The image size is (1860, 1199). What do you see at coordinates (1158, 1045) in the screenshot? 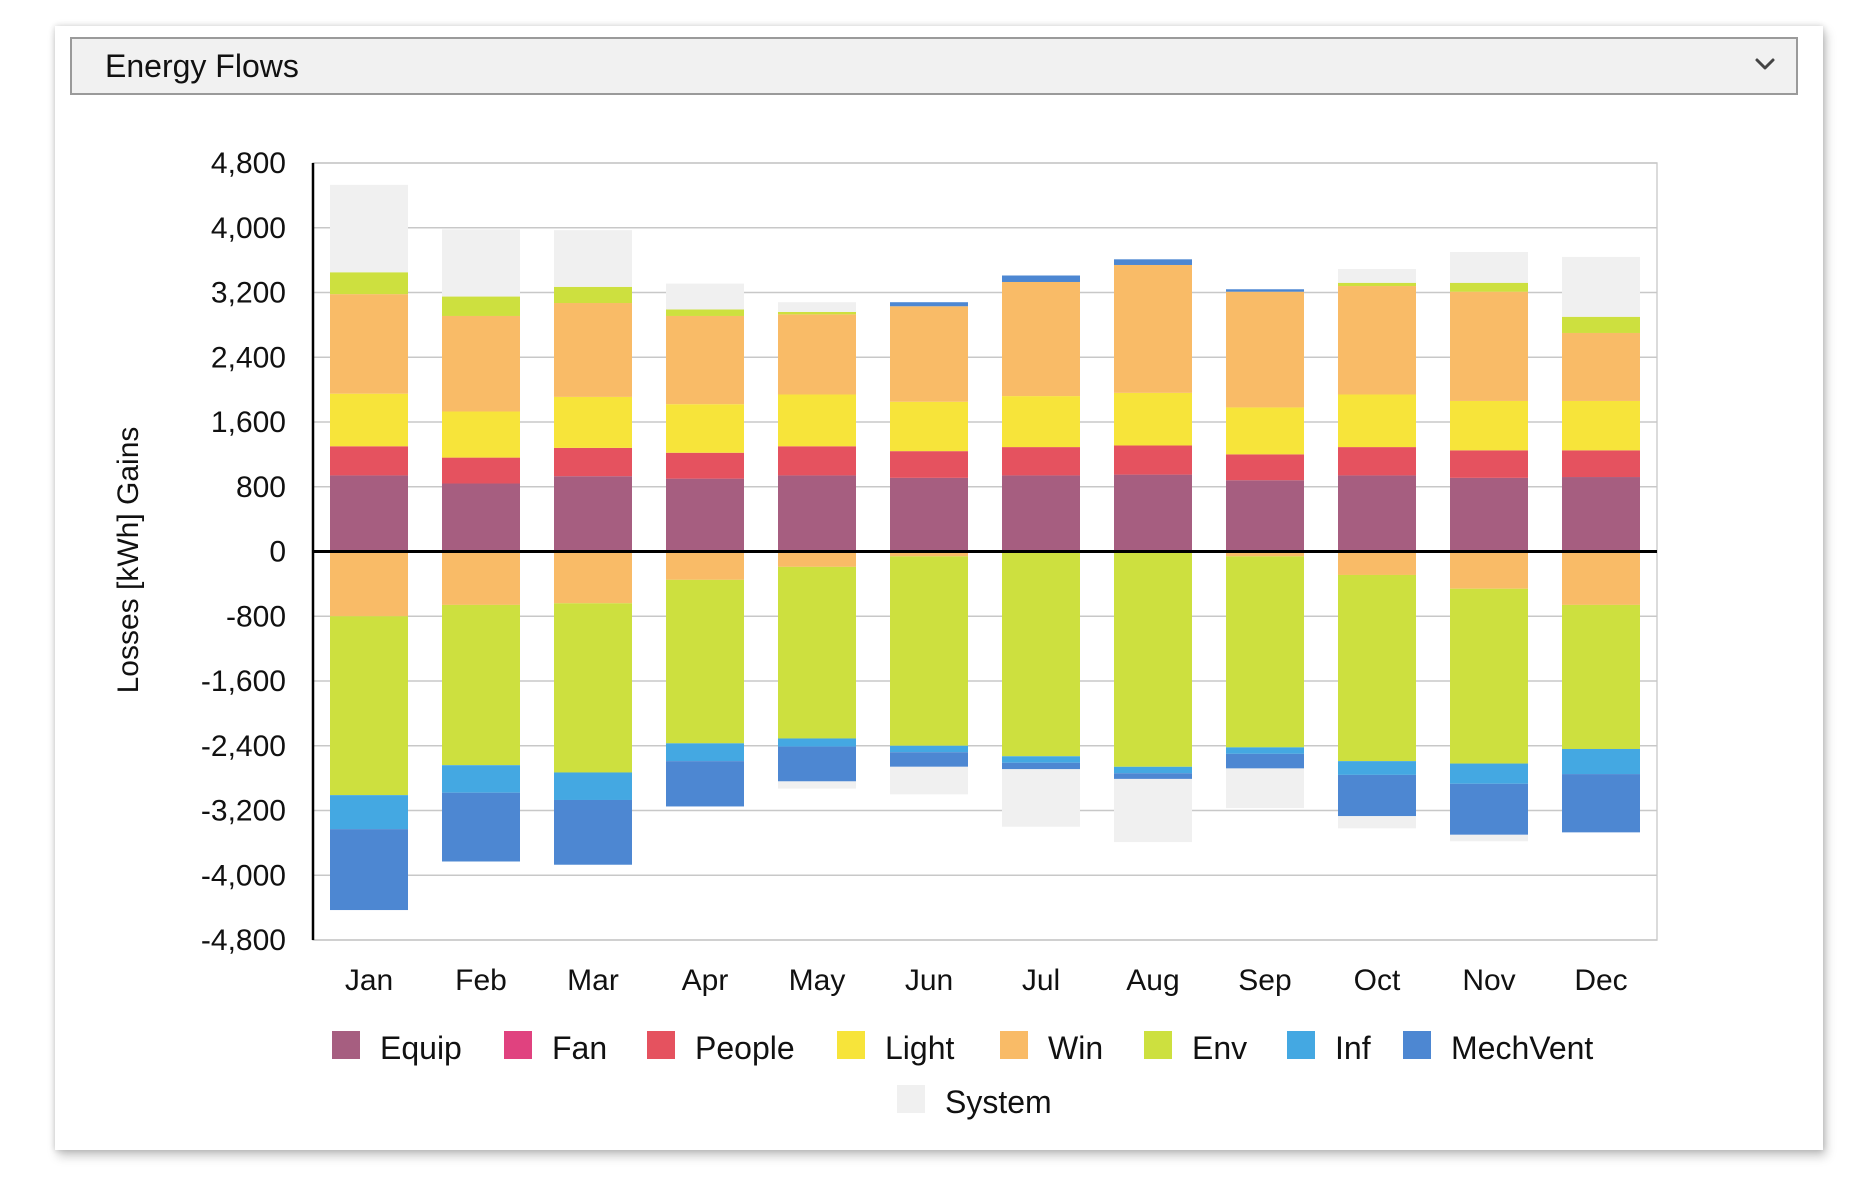
I see `legend-swatch-env` at bounding box center [1158, 1045].